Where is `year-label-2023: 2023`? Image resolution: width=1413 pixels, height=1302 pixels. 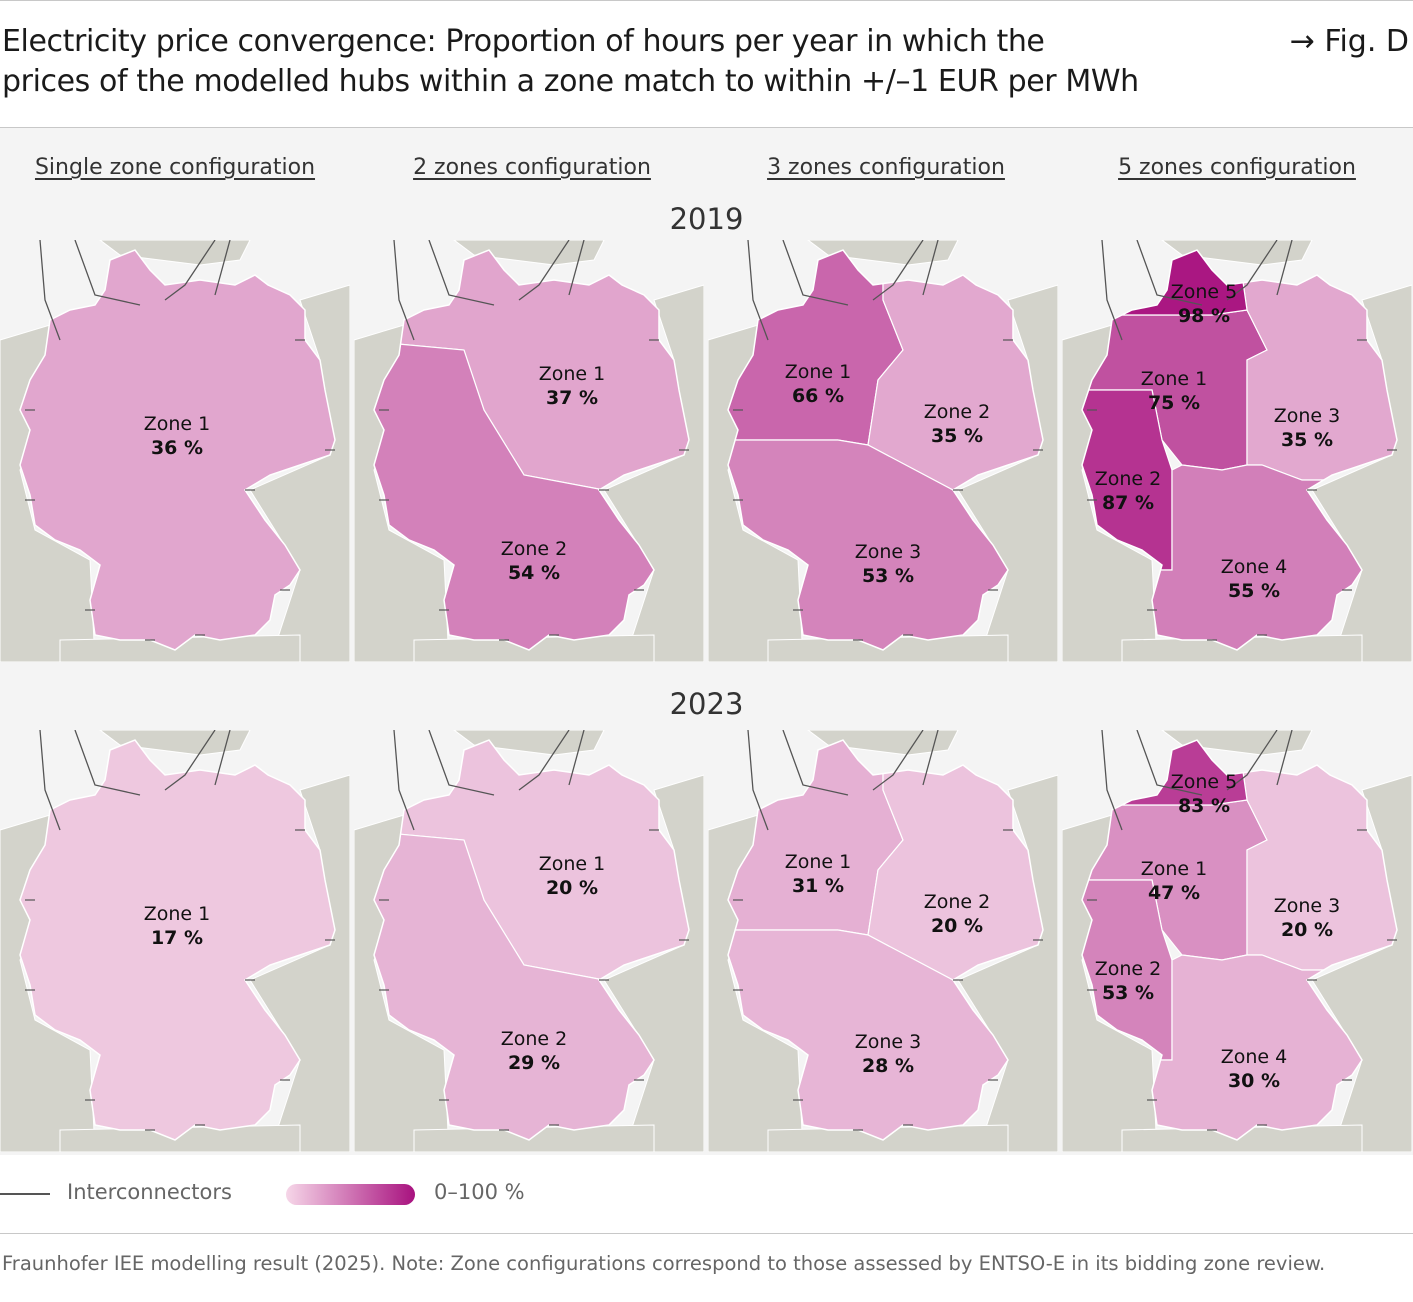 year-label-2023: 2023 is located at coordinates (706, 704).